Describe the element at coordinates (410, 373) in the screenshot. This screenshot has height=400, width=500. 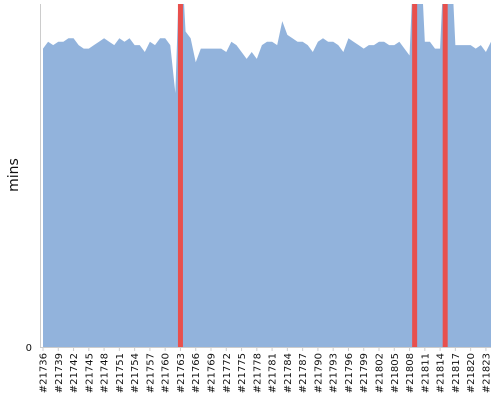
I see `x-tick-label: #21808` at that location.